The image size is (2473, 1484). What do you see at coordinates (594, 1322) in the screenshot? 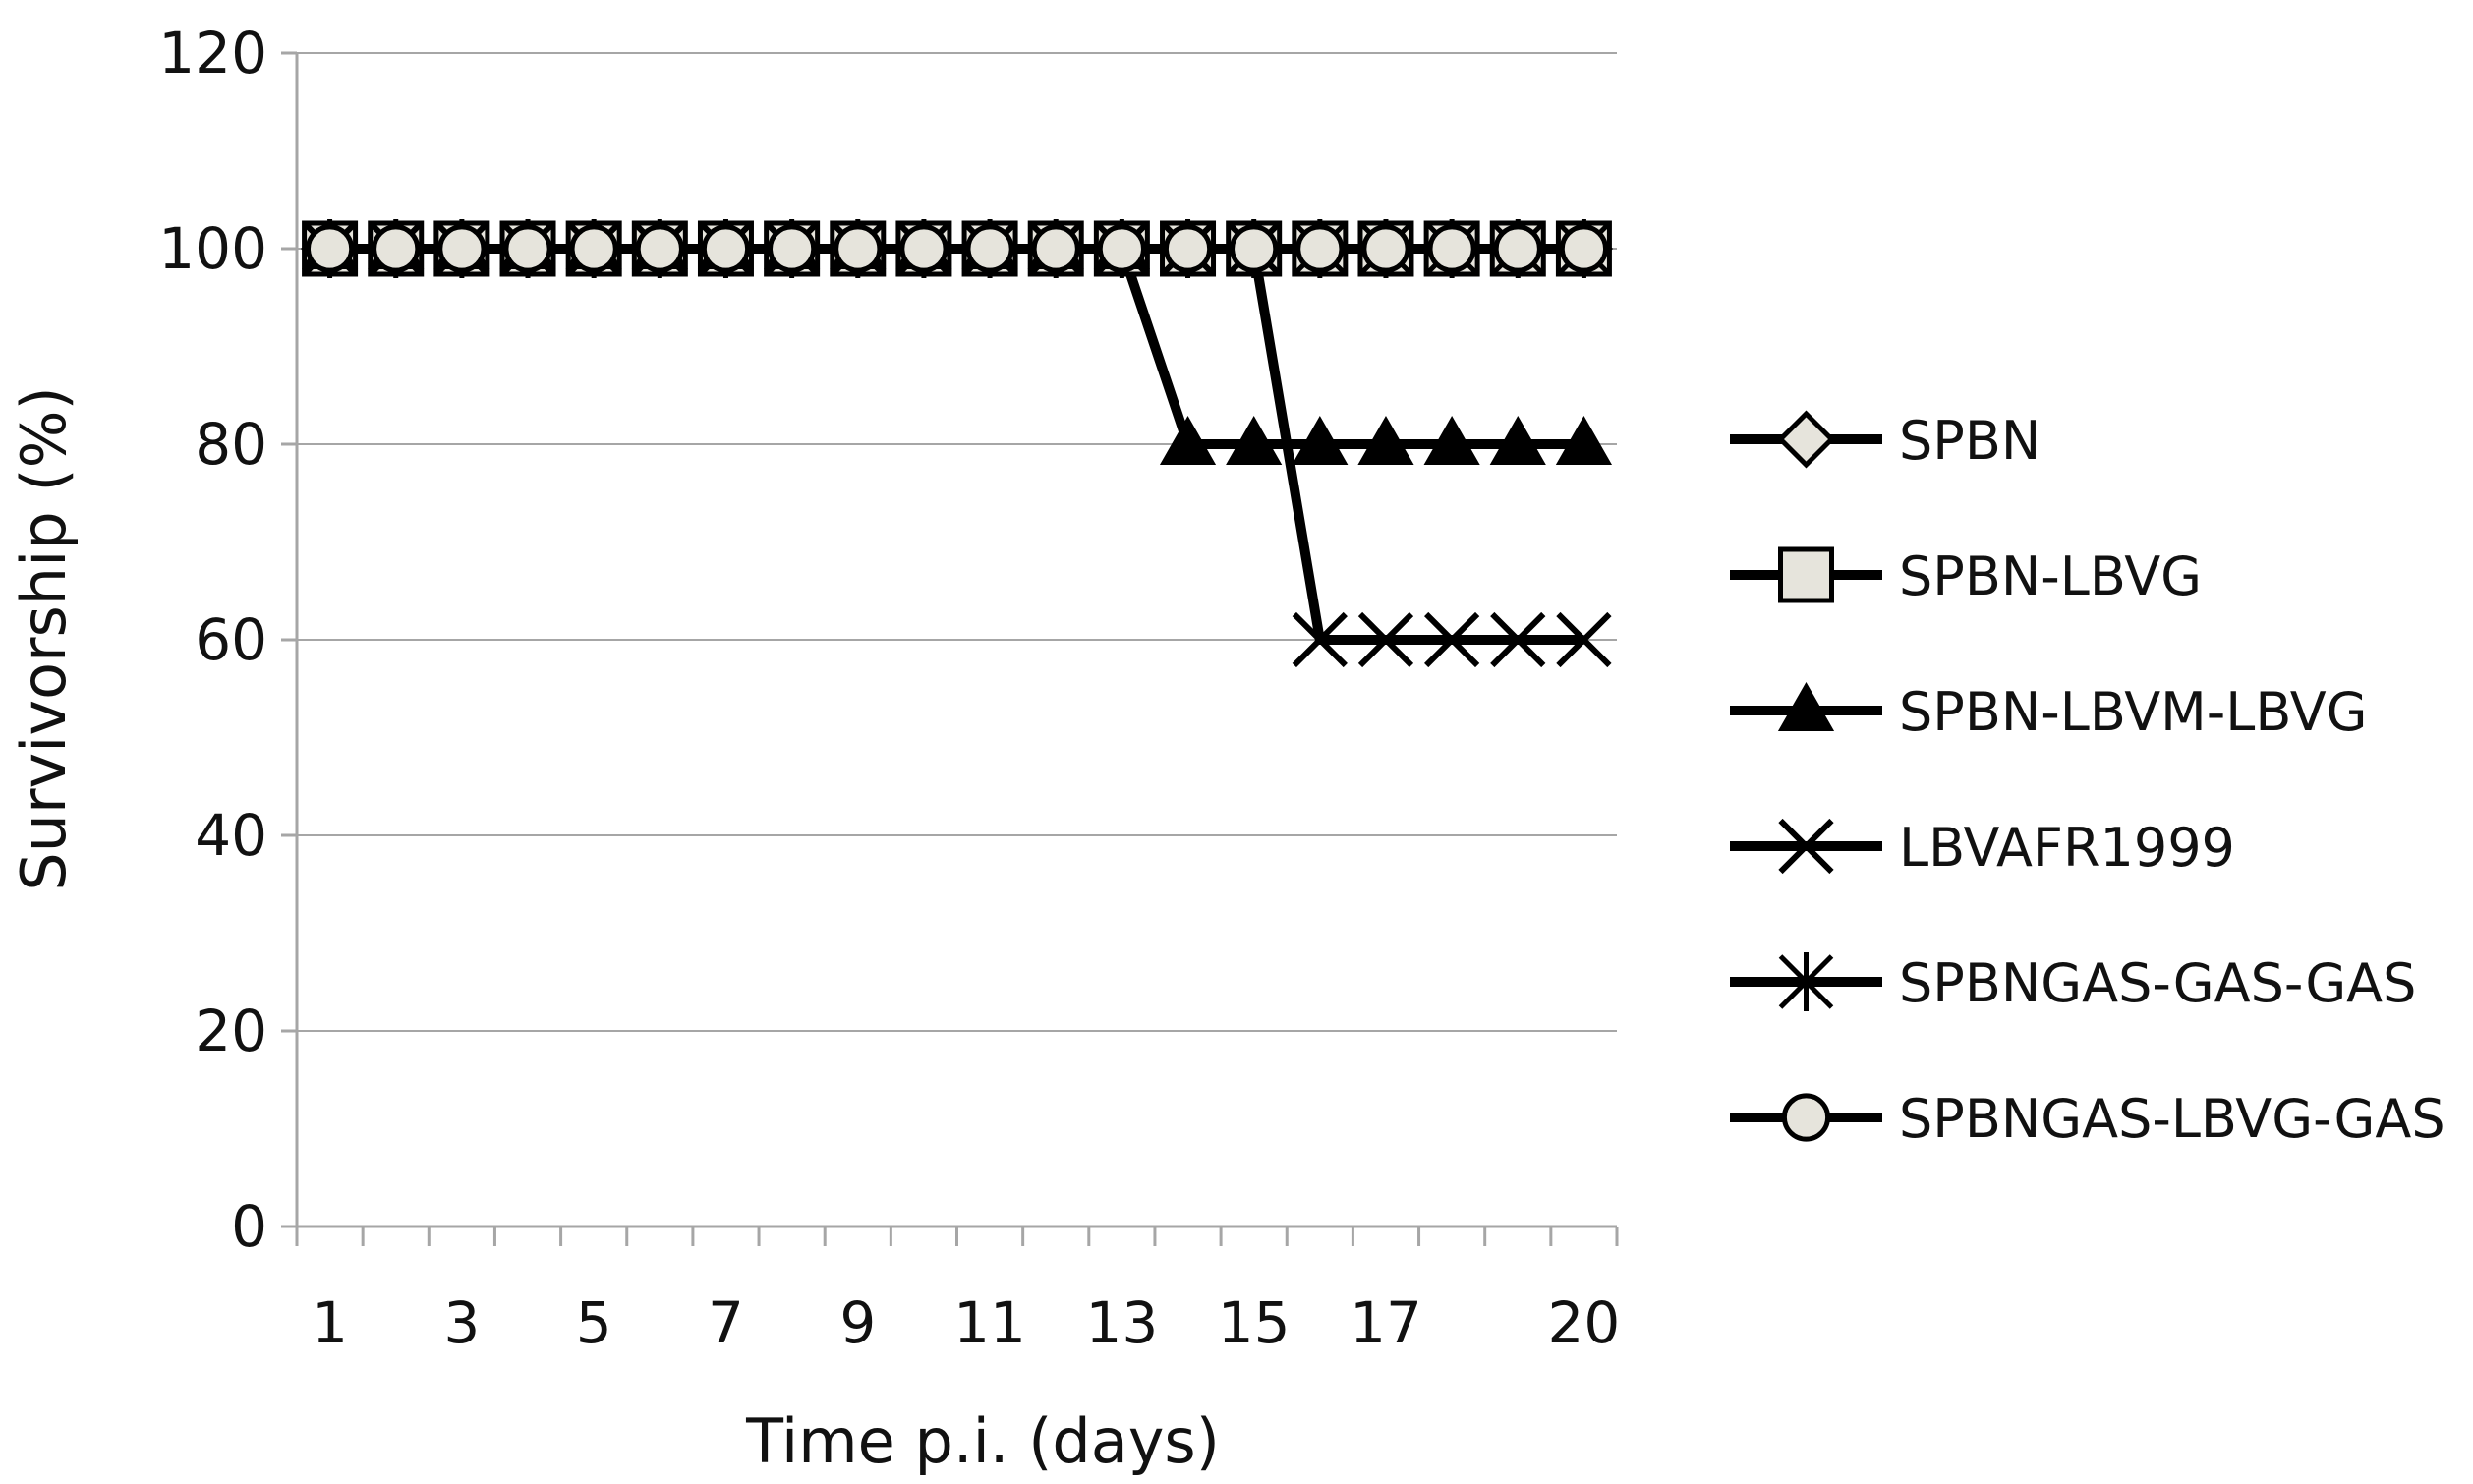
I see `x-tick-label: 5` at bounding box center [594, 1322].